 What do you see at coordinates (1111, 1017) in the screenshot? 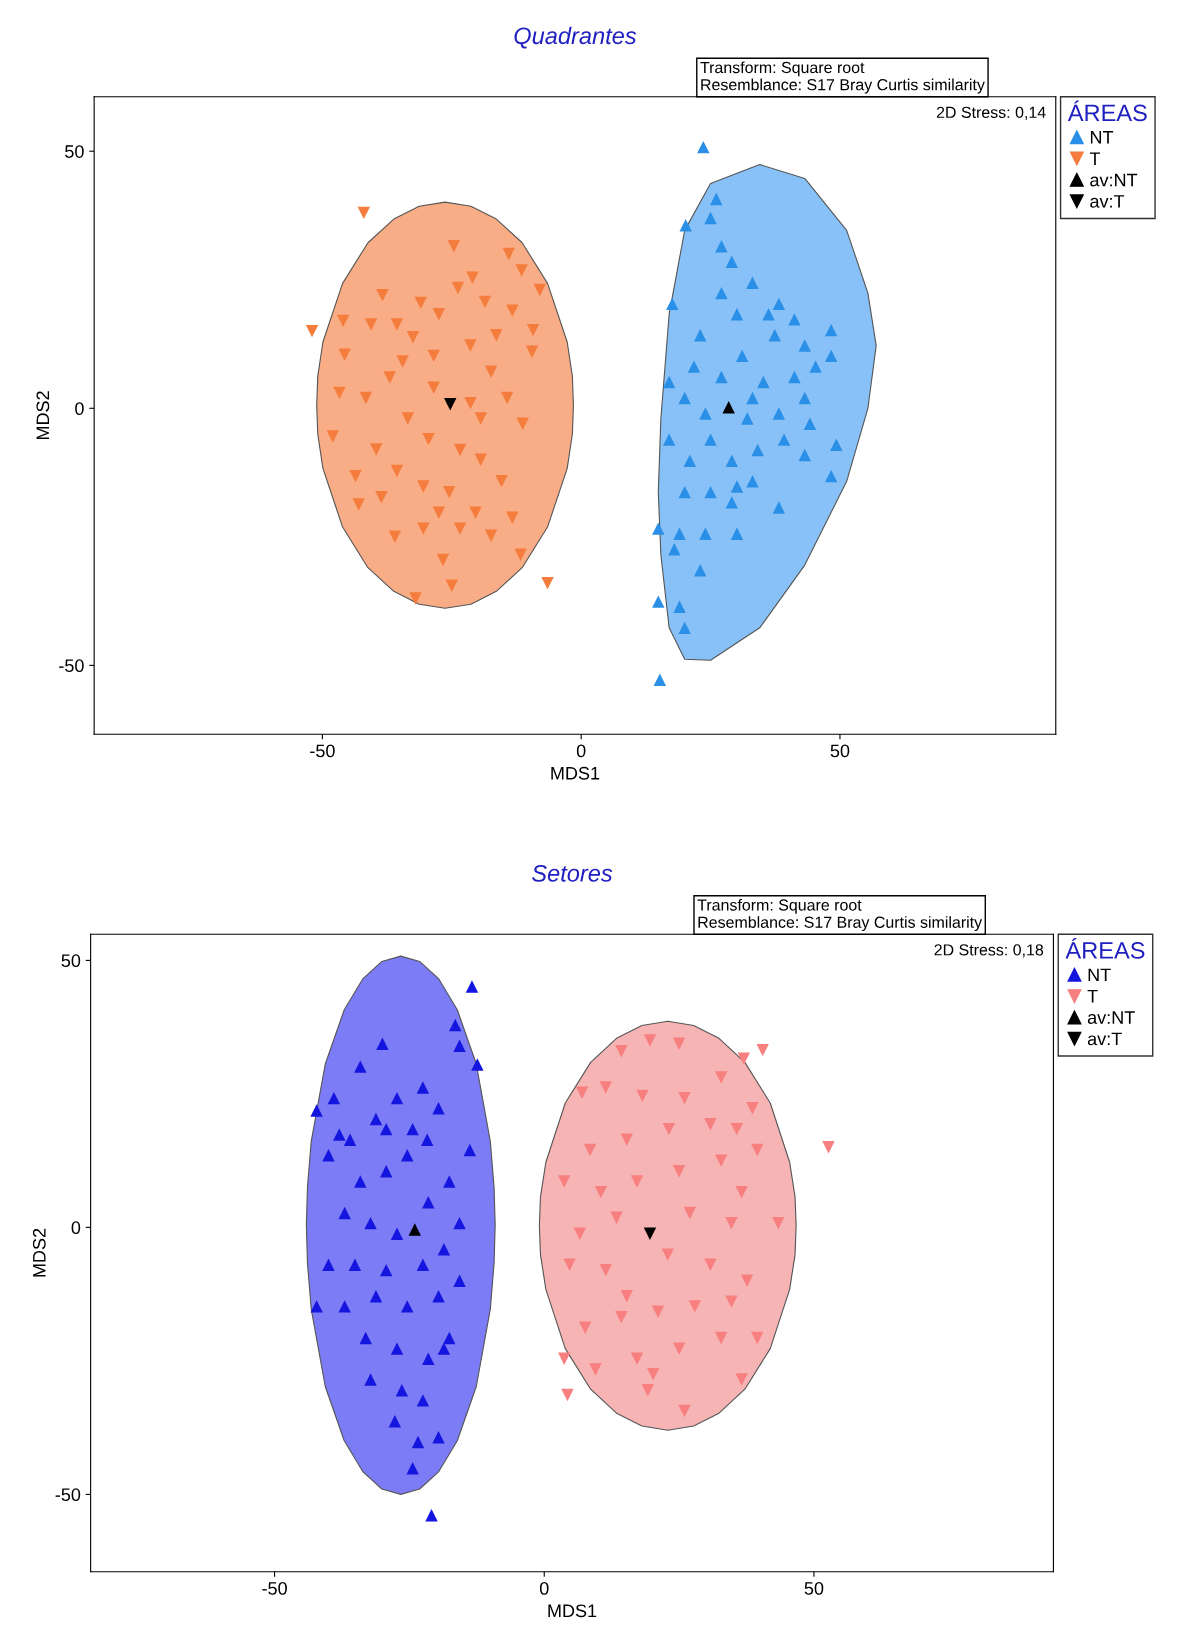
I see `legend-label: av:NT` at bounding box center [1111, 1017].